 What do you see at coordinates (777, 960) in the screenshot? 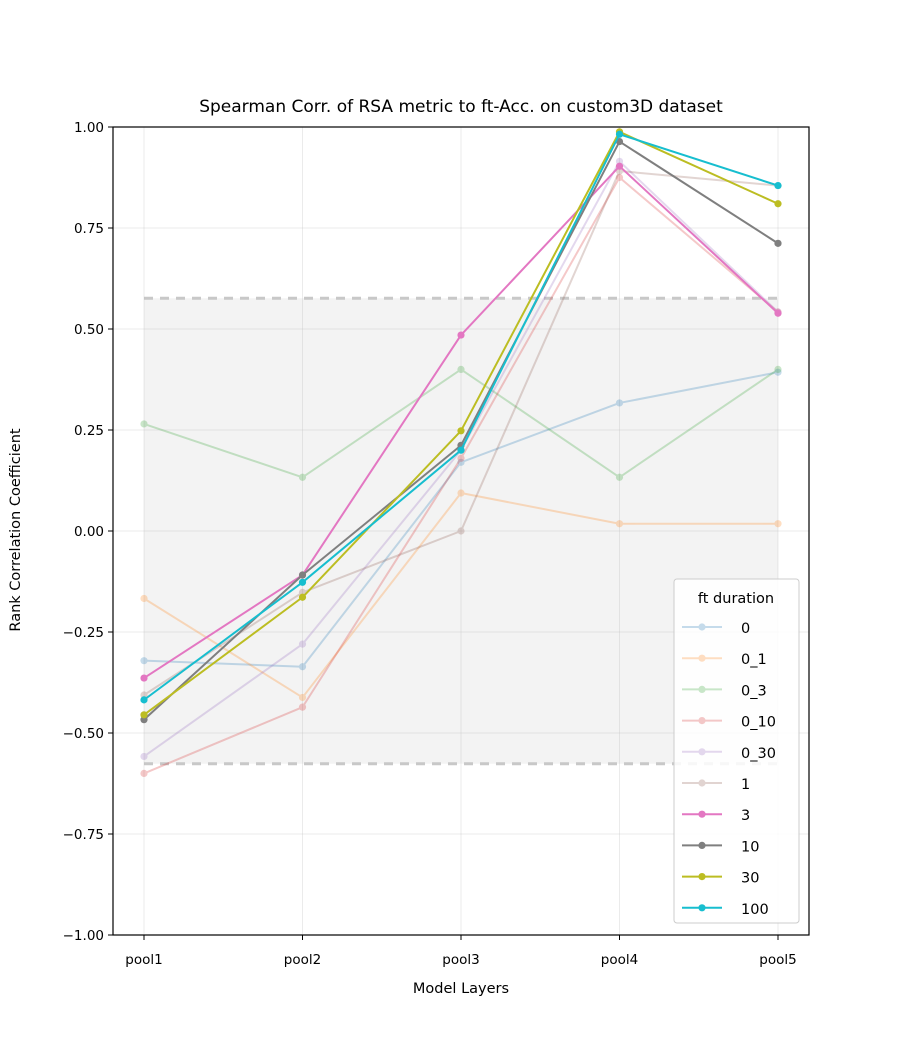
I see `x-tick-label: pool5` at bounding box center [777, 960].